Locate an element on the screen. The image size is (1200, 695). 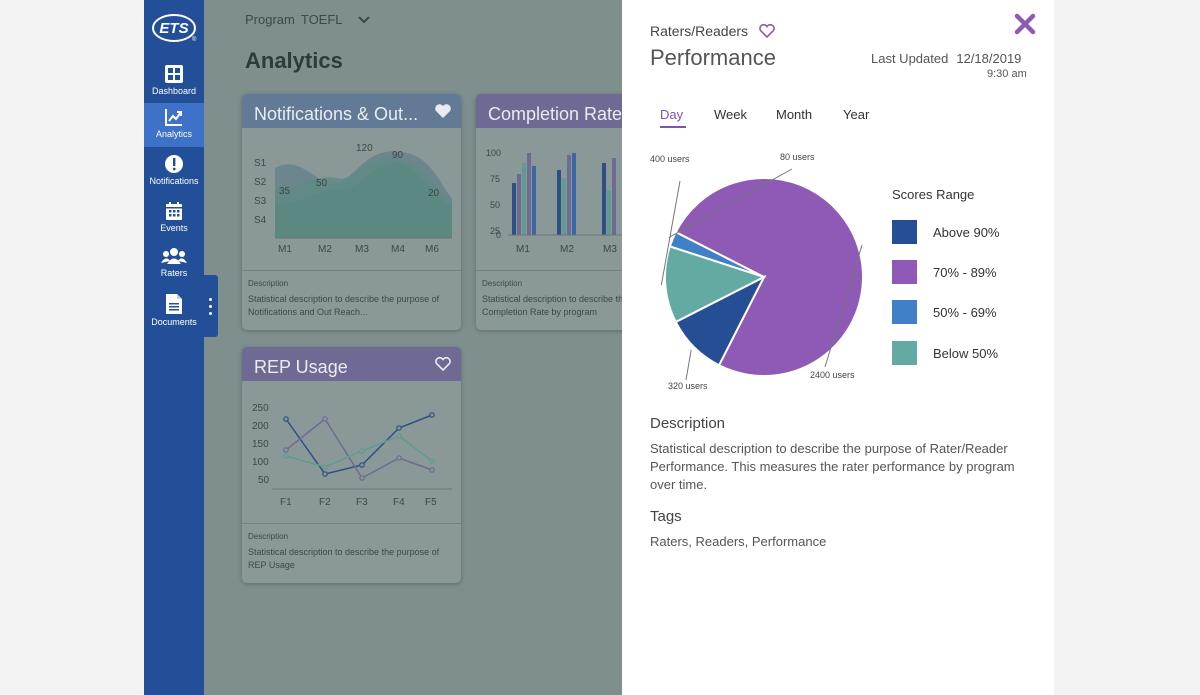
last-updated: Last Updated 12/18/2019 is located at coordinates (946, 58).